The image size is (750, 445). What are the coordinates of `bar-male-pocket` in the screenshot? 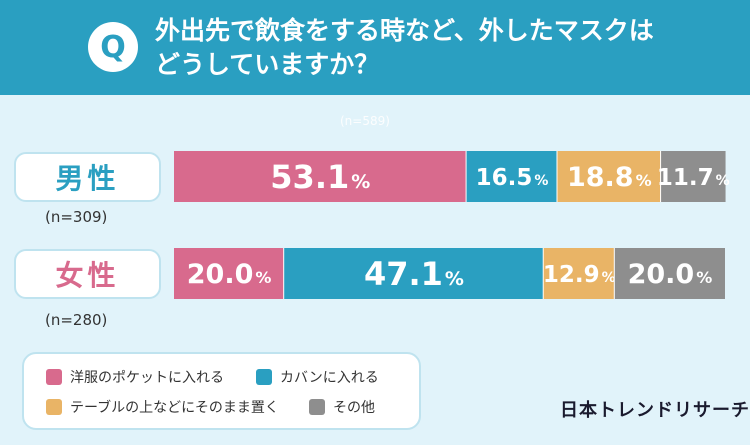 It's located at (320, 176).